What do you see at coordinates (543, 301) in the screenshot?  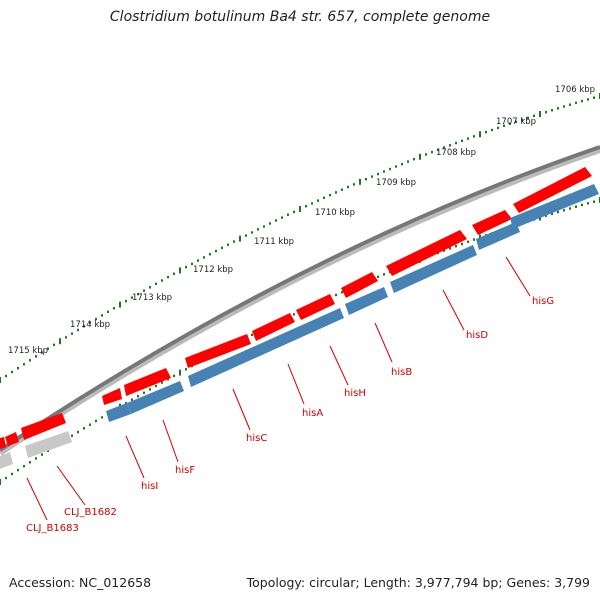 I see `gene-label: hisG` at bounding box center [543, 301].